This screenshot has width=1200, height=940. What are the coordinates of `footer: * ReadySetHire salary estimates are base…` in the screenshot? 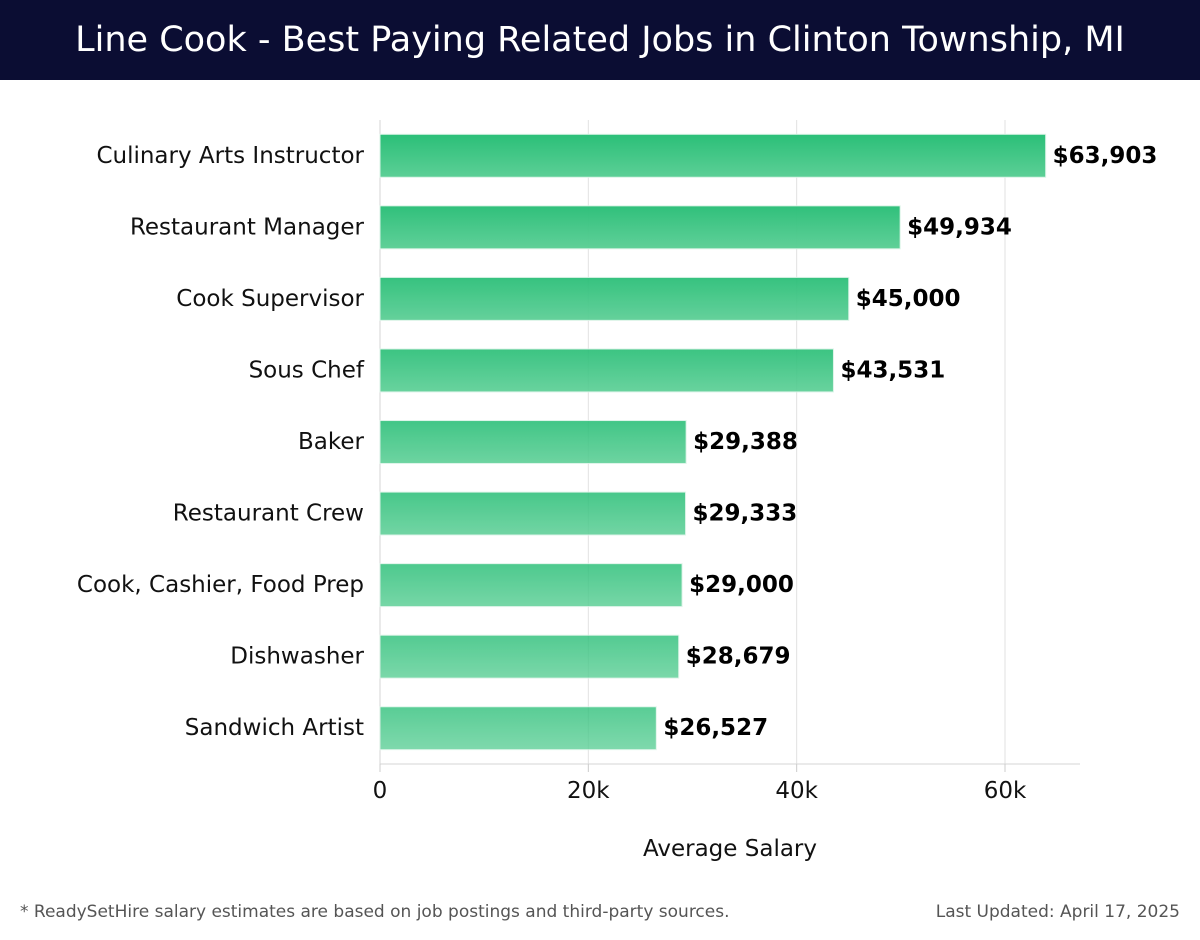 It's located at (600, 914).